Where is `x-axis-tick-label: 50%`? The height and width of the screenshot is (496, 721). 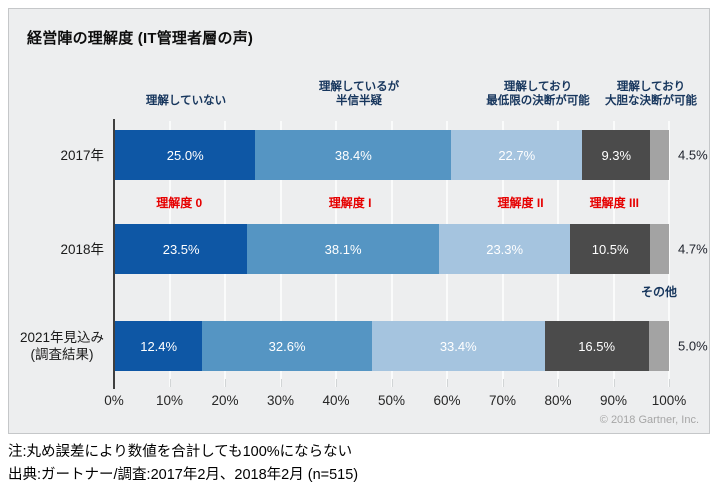
x-axis-tick-label: 50% is located at coordinates (391, 400).